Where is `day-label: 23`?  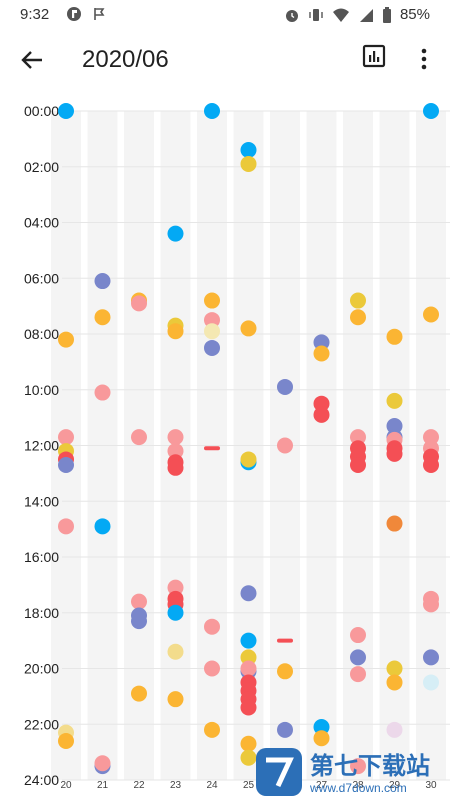 day-label: 23 is located at coordinates (176, 785).